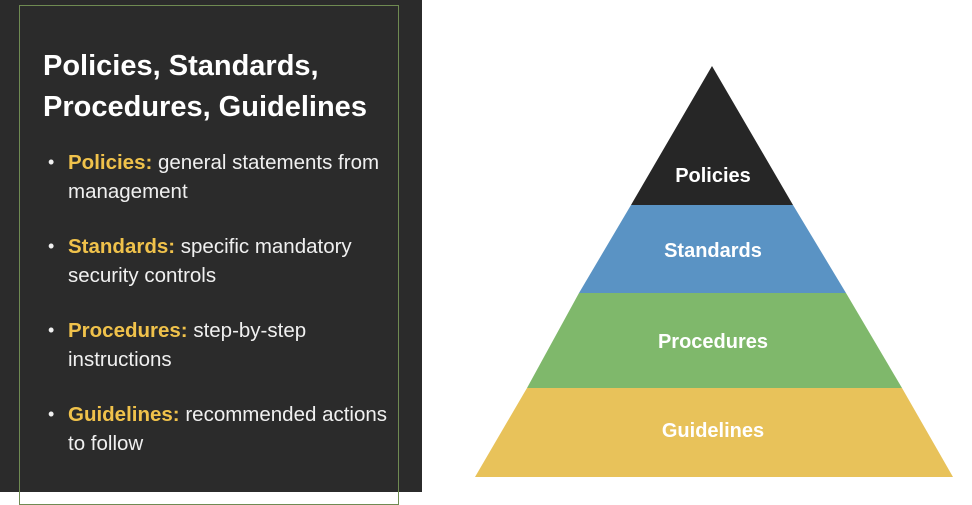 The height and width of the screenshot is (505, 972). I want to click on pyramid-label-procedures: Procedures, so click(713, 342).